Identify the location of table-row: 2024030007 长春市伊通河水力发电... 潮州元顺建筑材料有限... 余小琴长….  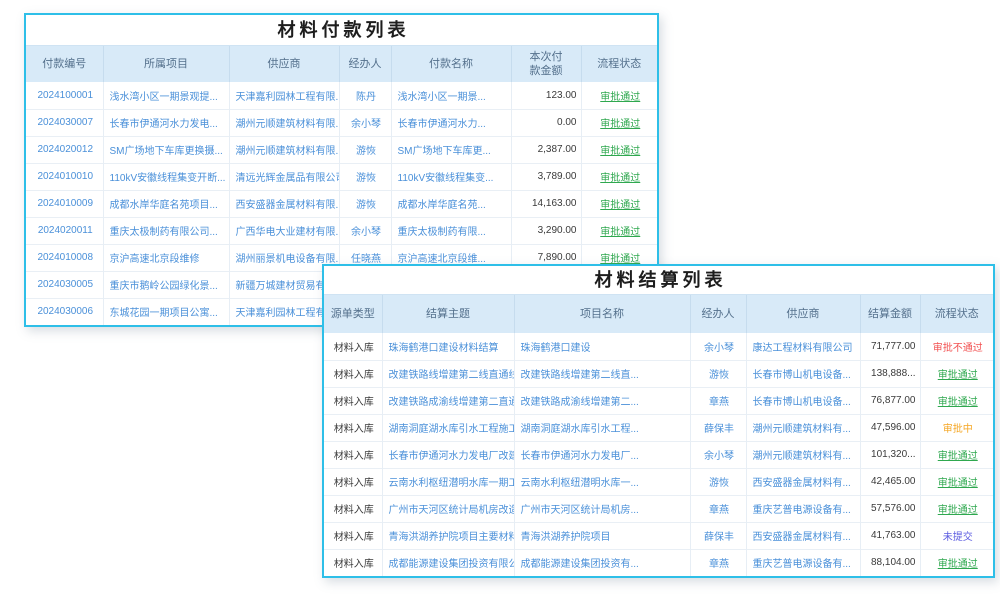
(341, 122).